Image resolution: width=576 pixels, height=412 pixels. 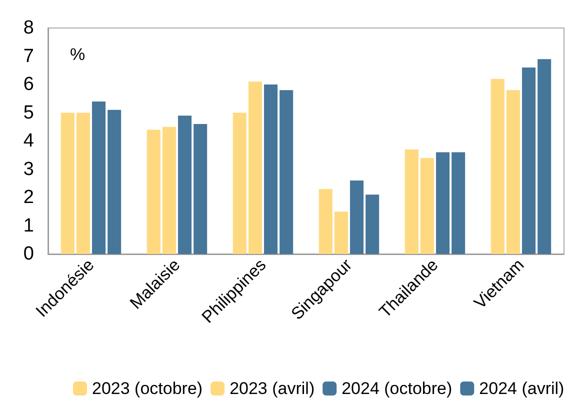 What do you see at coordinates (28, 84) in the screenshot?
I see `y-tick-label: 6` at bounding box center [28, 84].